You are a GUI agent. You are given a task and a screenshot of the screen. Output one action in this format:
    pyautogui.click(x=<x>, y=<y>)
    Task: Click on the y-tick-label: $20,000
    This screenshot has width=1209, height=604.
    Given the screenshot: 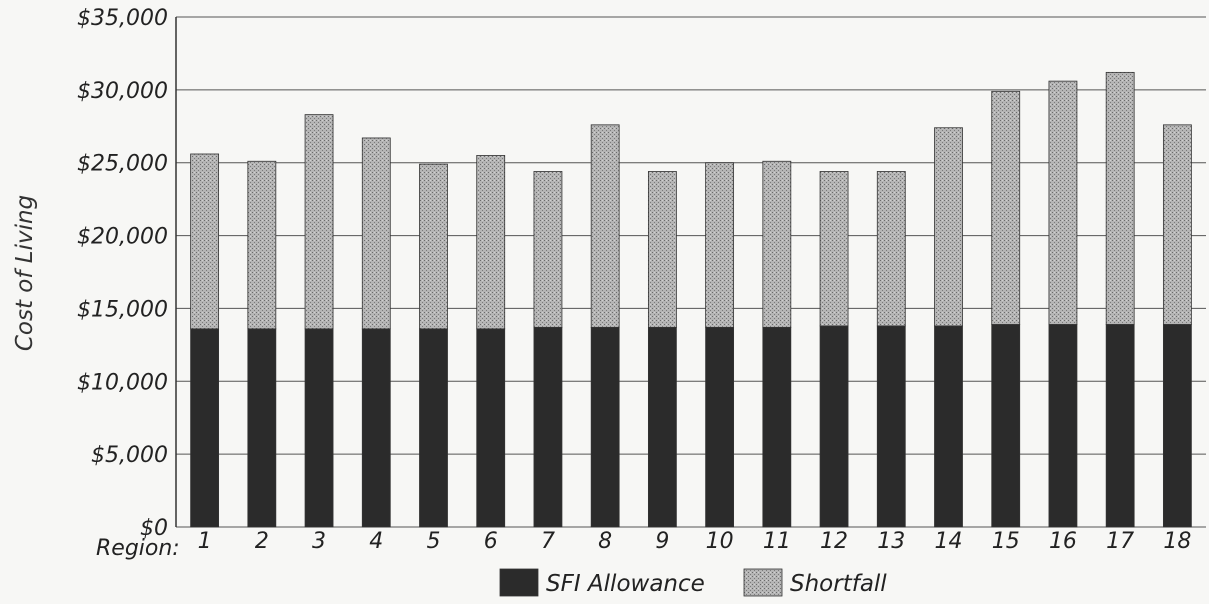 What is the action you would take?
    pyautogui.click(x=122, y=237)
    